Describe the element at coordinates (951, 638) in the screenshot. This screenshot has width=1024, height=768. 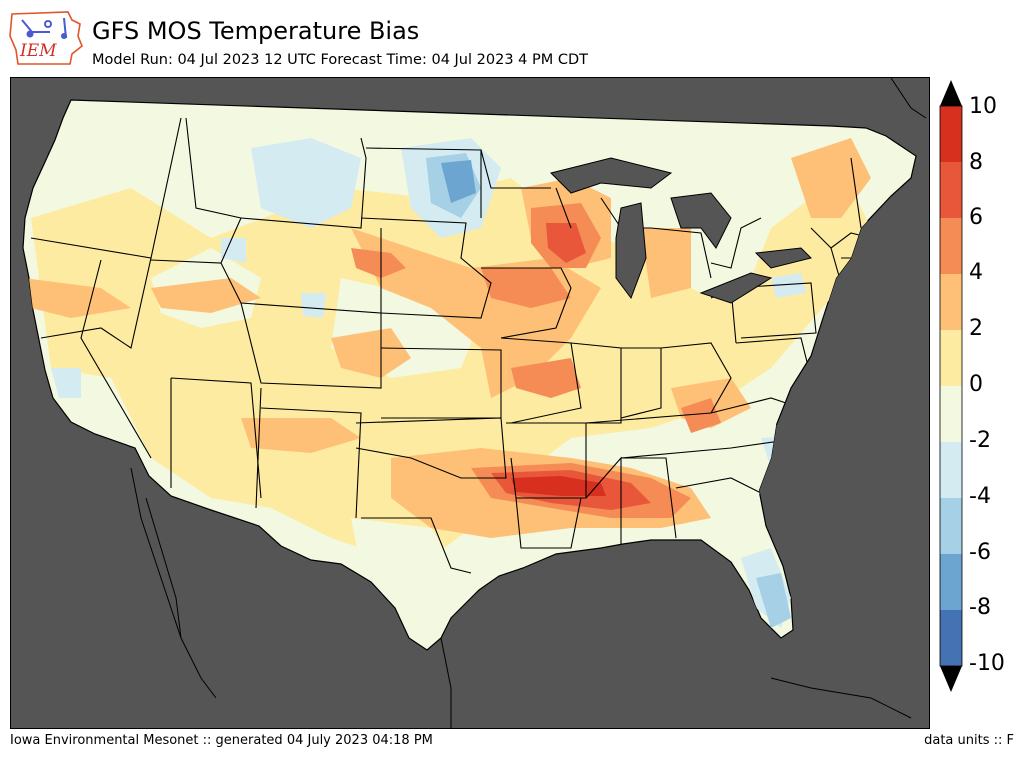
I see `colorbar-band-m10-m8` at that location.